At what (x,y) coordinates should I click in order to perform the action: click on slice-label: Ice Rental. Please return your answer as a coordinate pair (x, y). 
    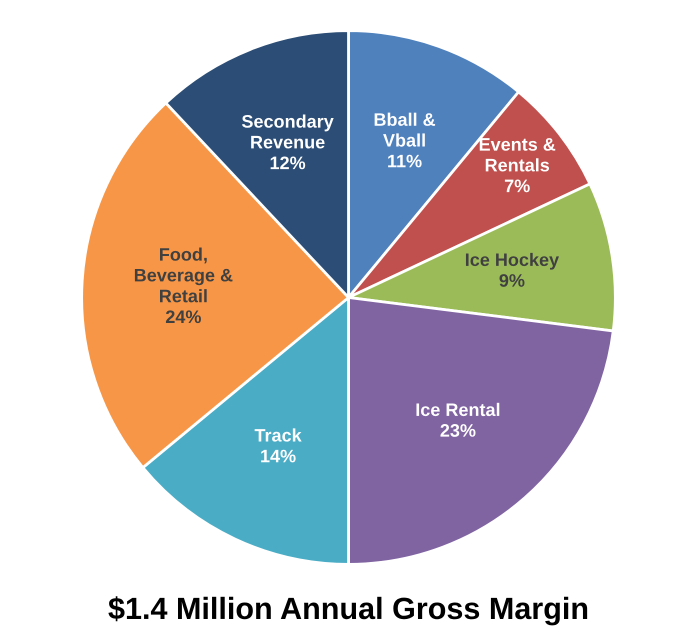
    Looking at the image, I should click on (458, 409).